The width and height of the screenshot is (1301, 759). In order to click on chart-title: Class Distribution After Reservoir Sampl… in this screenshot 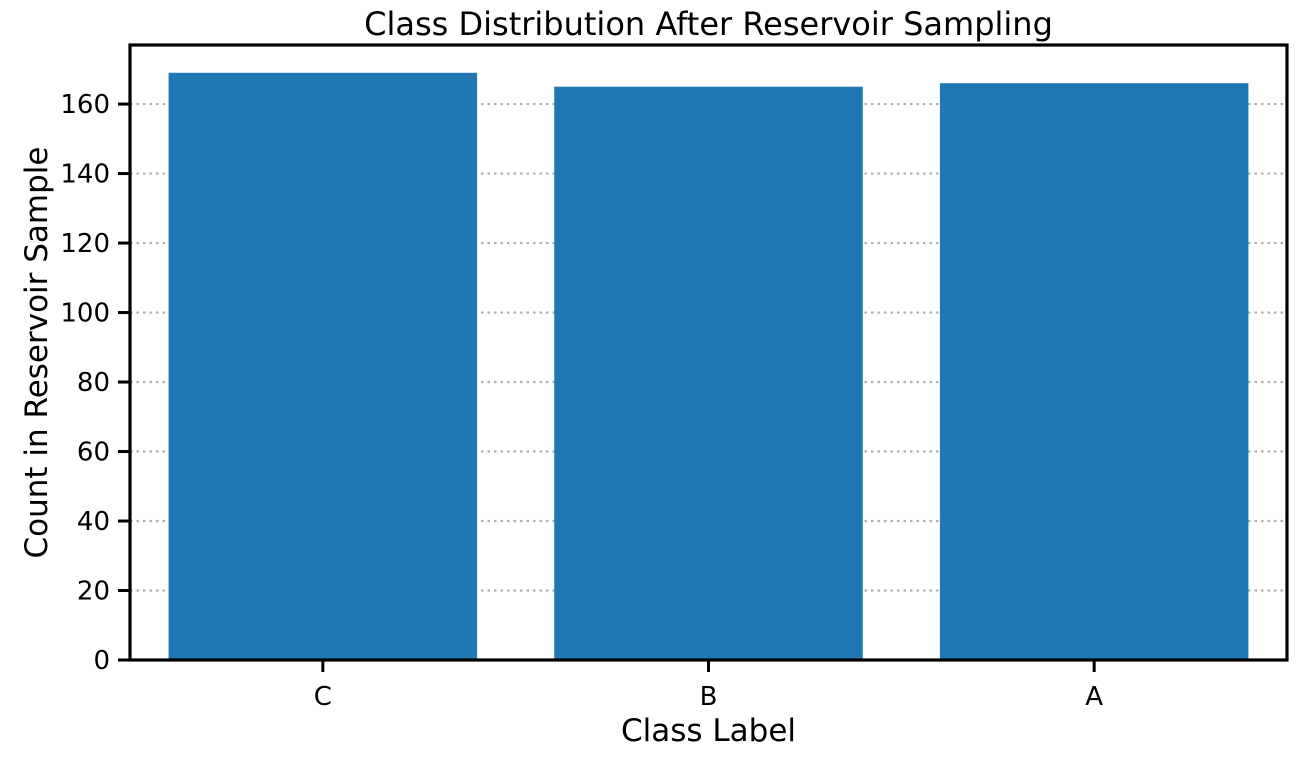, I will do `click(708, 24)`.